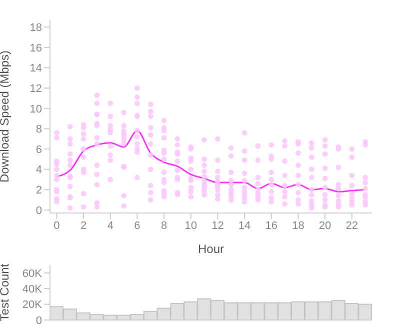  What do you see at coordinates (39, 150) in the screenshot?
I see `y-tick-label: 6` at bounding box center [39, 150].